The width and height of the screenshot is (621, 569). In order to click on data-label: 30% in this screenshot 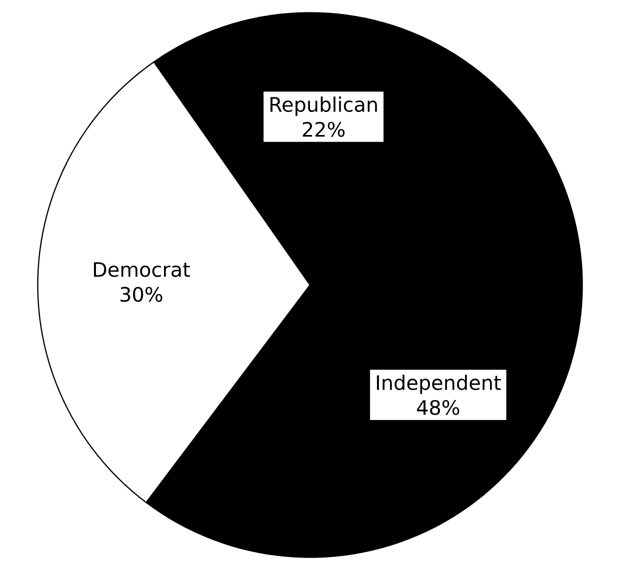, I will do `click(141, 294)`.